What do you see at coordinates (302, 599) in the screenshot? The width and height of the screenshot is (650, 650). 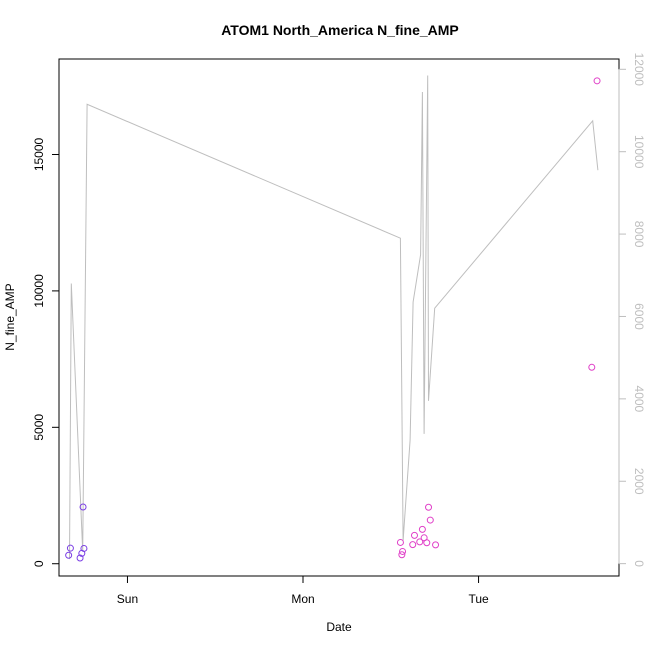 I see `x-tick-label: Mon` at bounding box center [302, 599].